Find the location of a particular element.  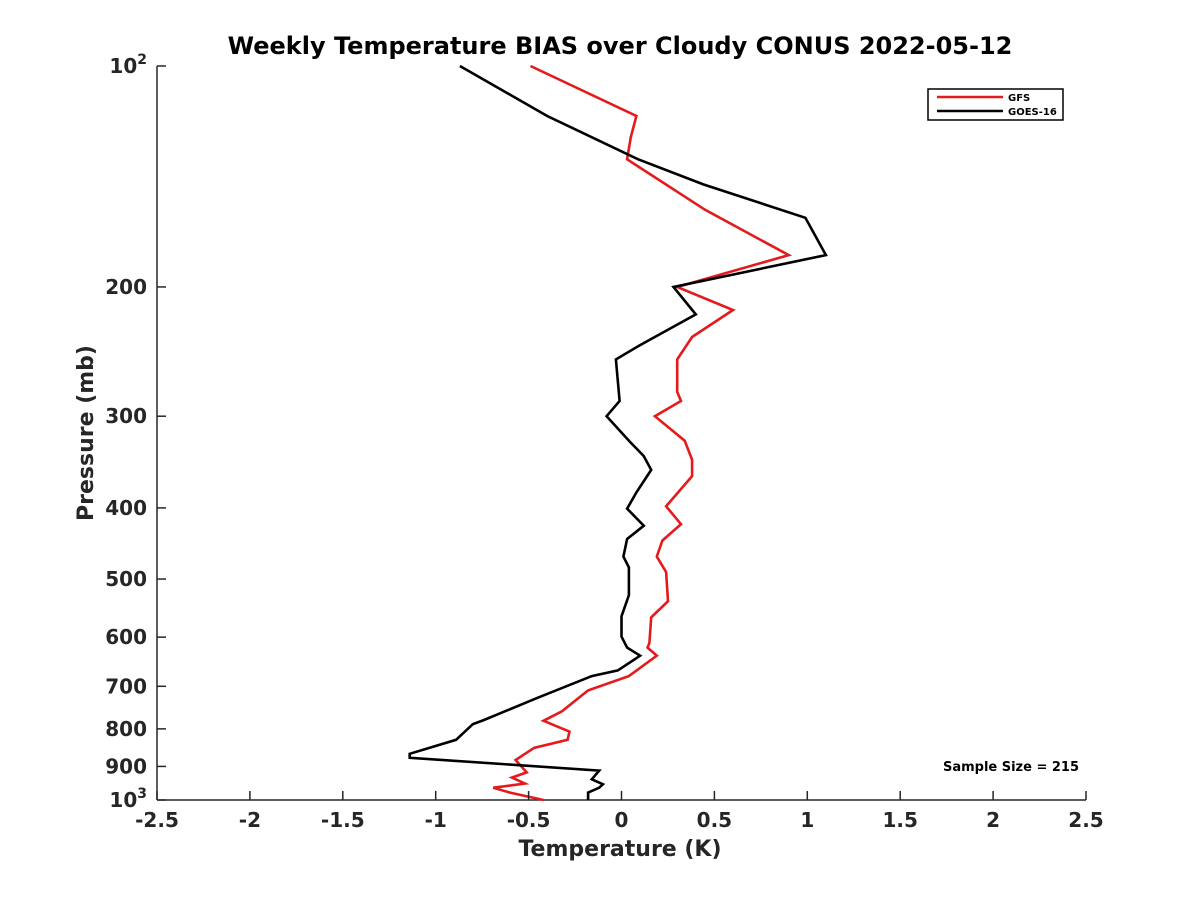

y-tick-label: 10³ is located at coordinates (128, 799).